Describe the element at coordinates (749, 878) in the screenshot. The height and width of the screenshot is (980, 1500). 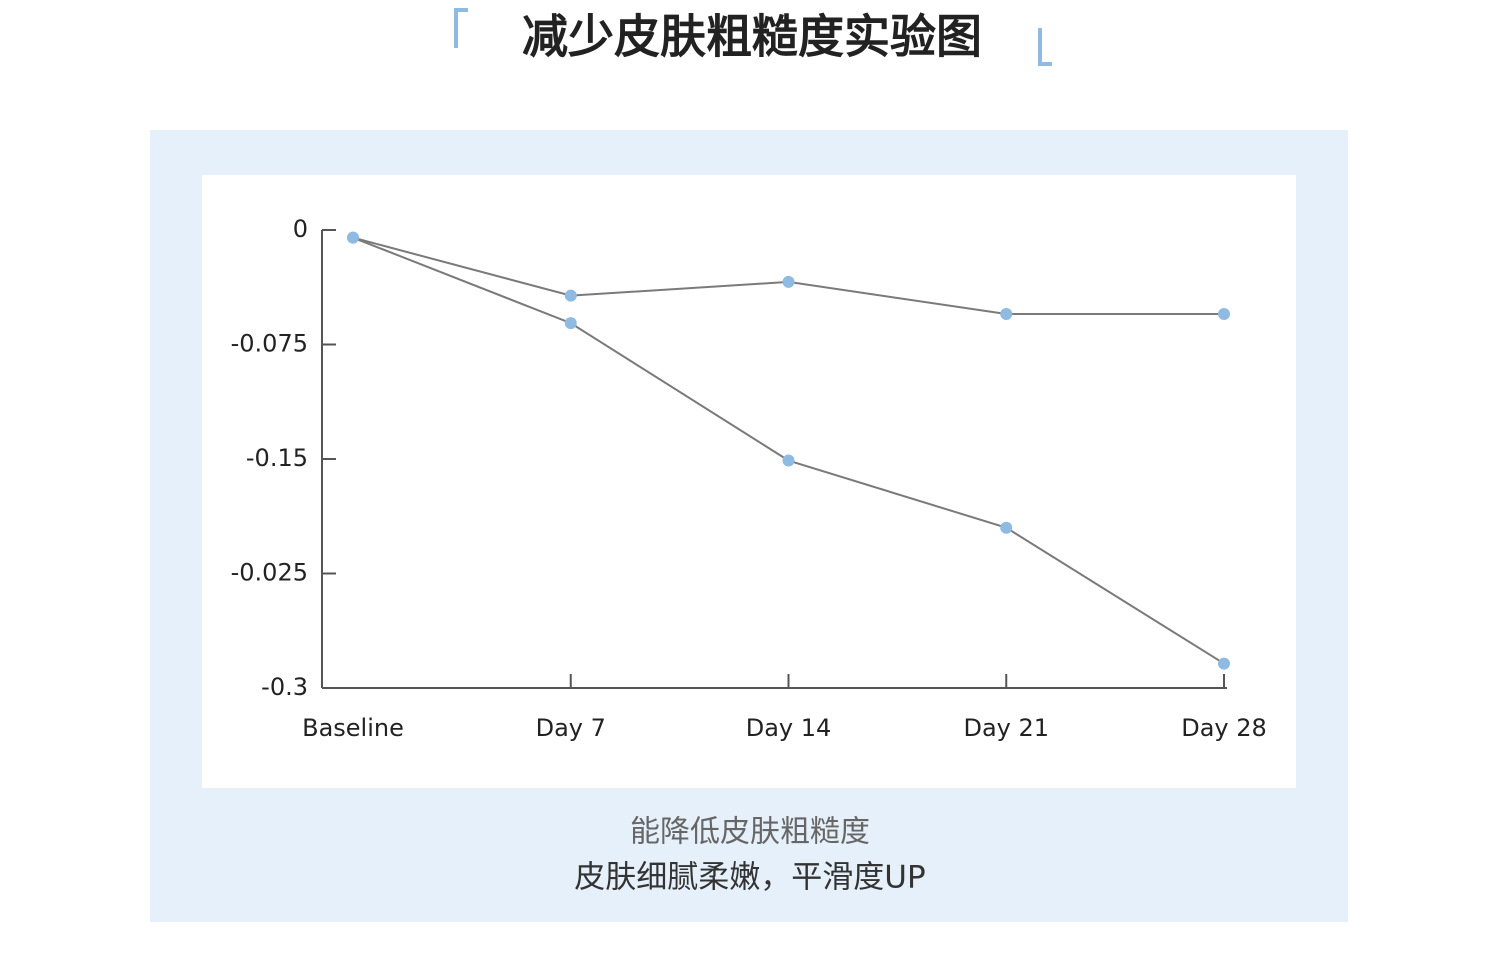
I see `caption: 皮肤细腻柔嫩，平滑度UP` at that location.